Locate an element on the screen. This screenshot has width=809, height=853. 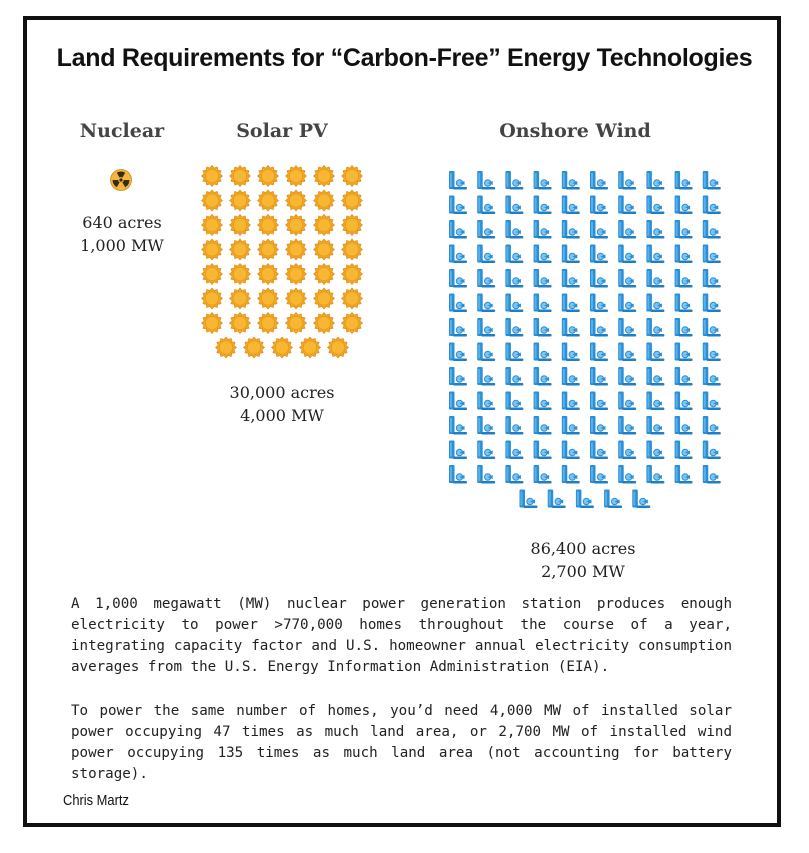
solar-capacity-label: 4,000 MW is located at coordinates (282, 415).